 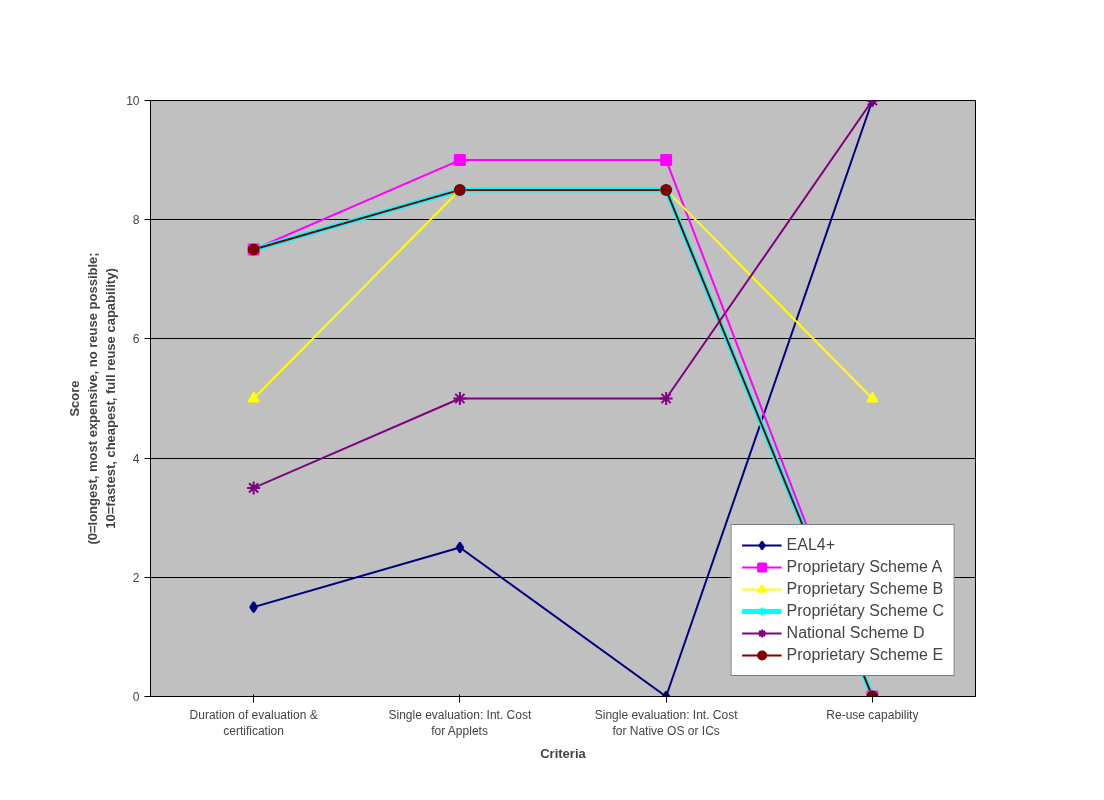 What do you see at coordinates (864, 567) in the screenshot?
I see `legend-label: Proprietary Scheme A` at bounding box center [864, 567].